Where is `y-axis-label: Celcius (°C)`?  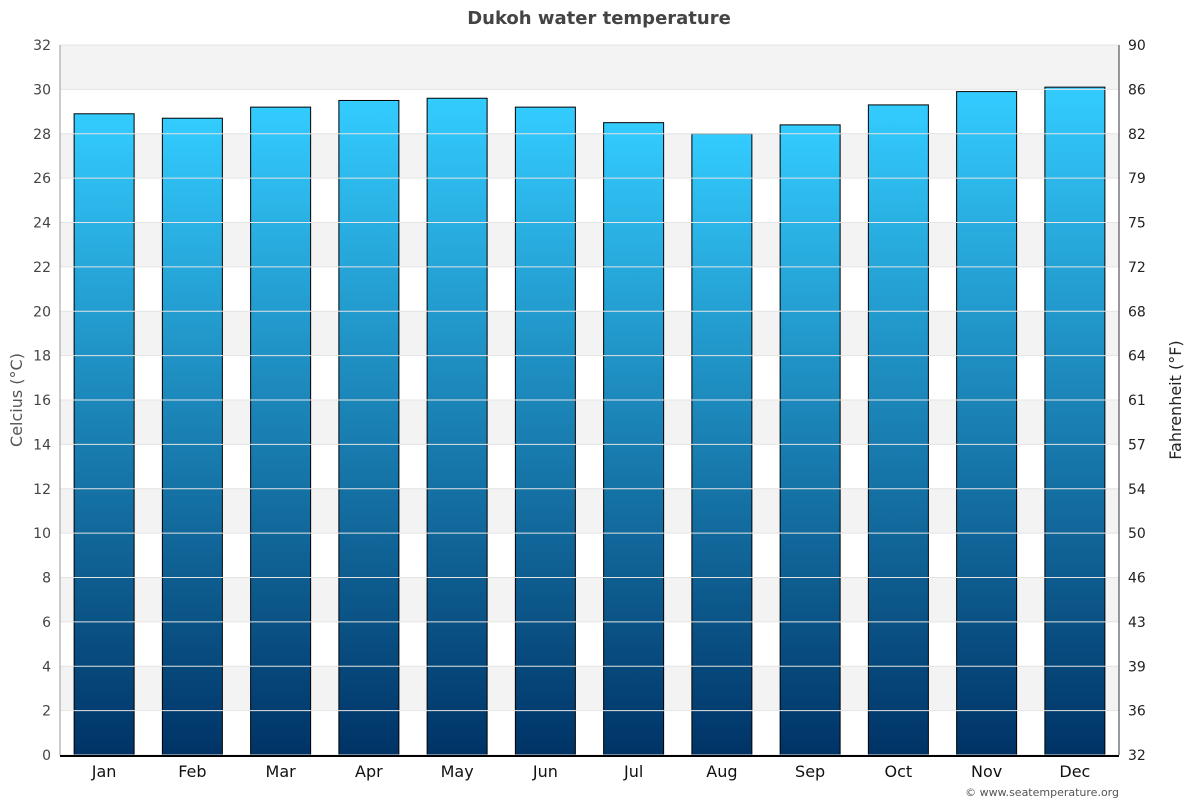 y-axis-label: Celcius (°C) is located at coordinates (16, 400).